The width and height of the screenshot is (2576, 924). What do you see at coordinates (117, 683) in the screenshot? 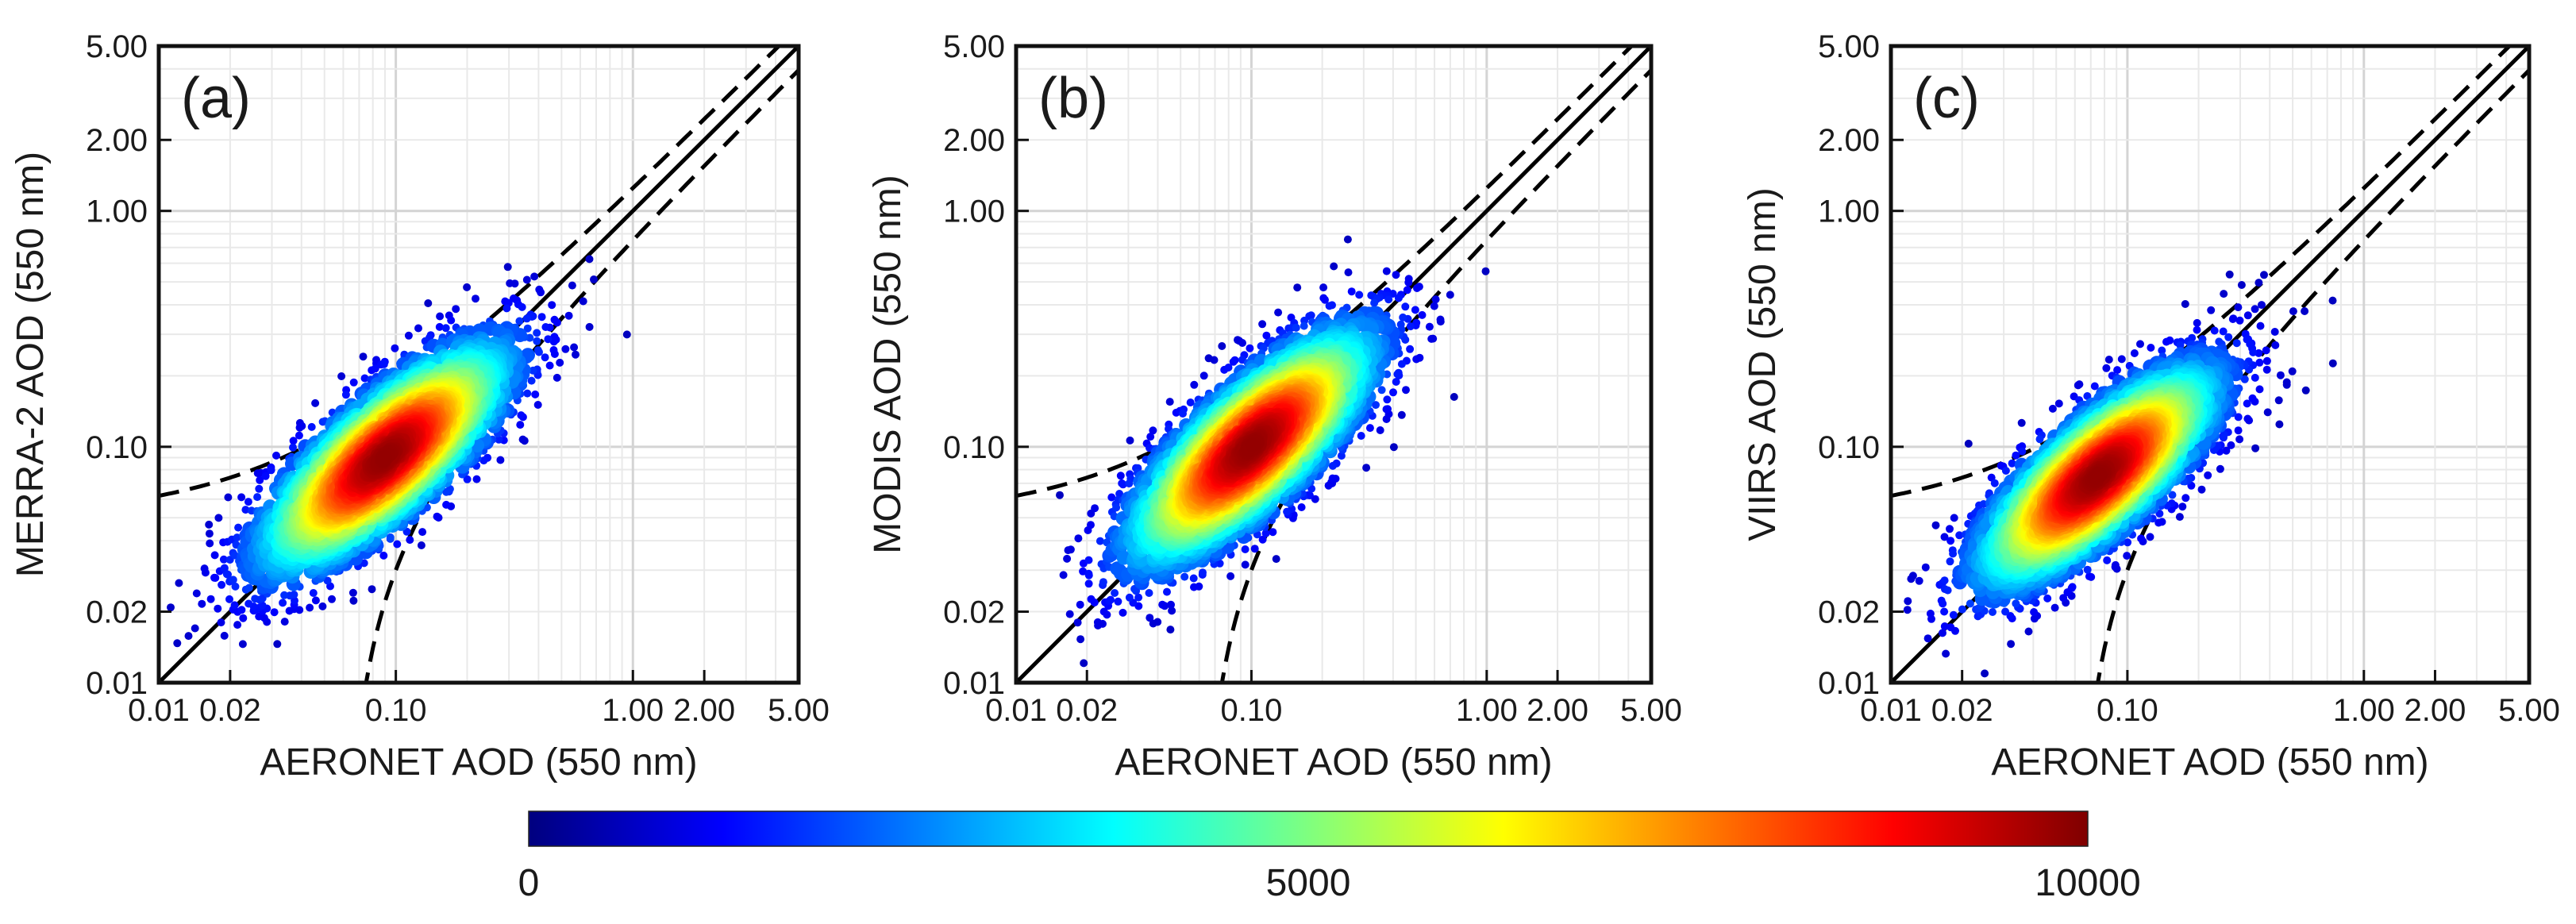
I see `y-tick-label: 0.01` at bounding box center [117, 683].